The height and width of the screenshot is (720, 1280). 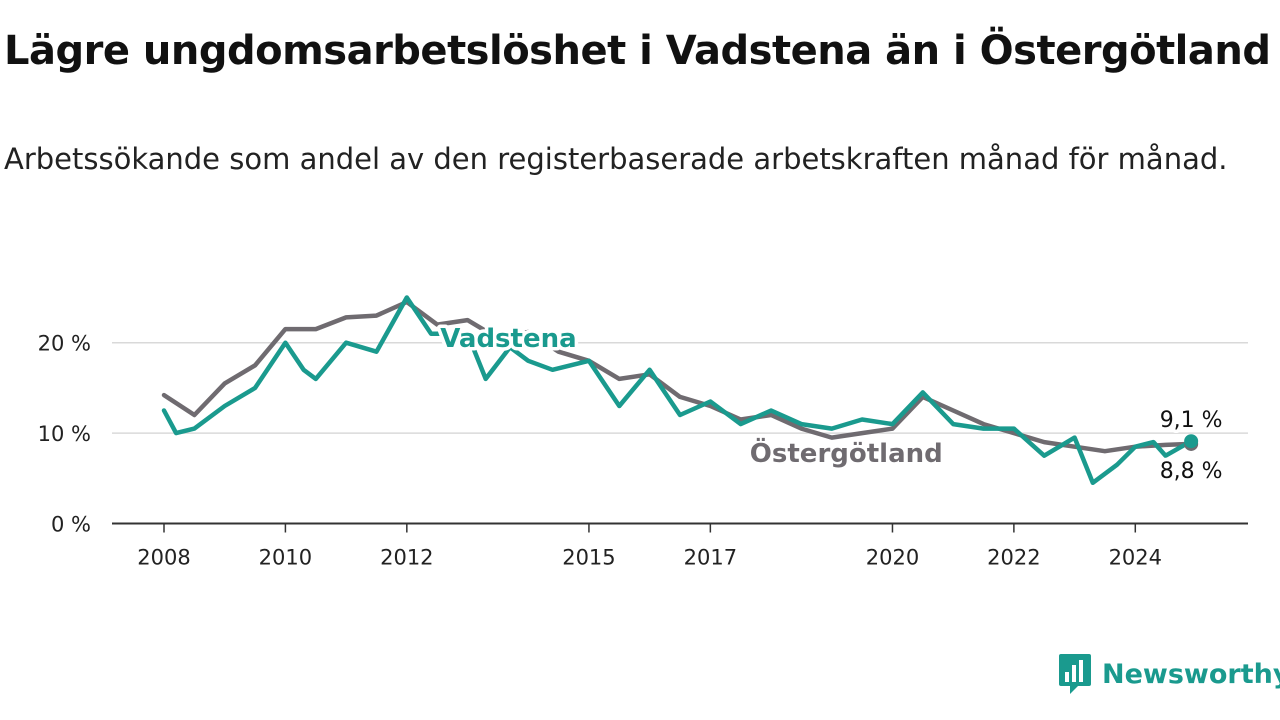 What do you see at coordinates (588, 558) in the screenshot?
I see `x-tick-label: 2015` at bounding box center [588, 558].